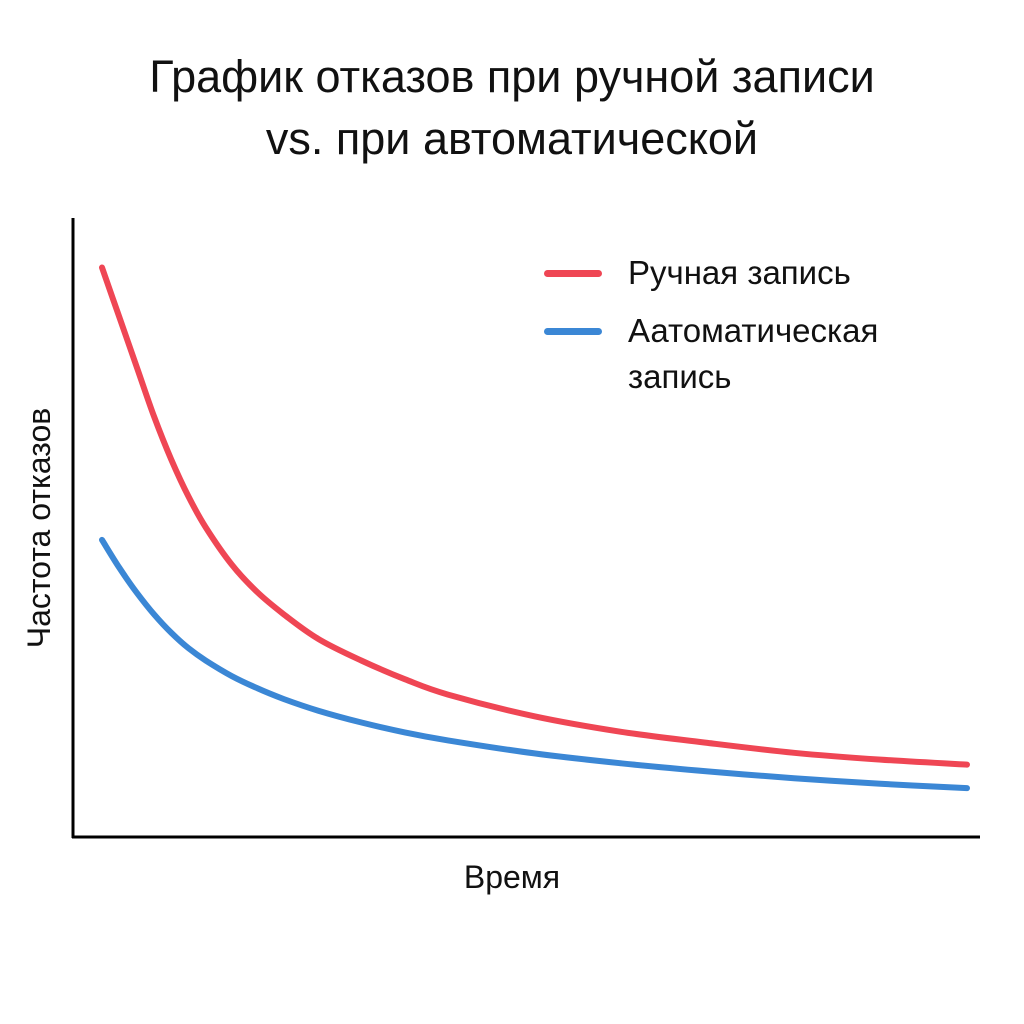 The width and height of the screenshot is (1024, 1024). I want to click on legend: Ручная запись Аатоматическая запись, so click(750, 331).